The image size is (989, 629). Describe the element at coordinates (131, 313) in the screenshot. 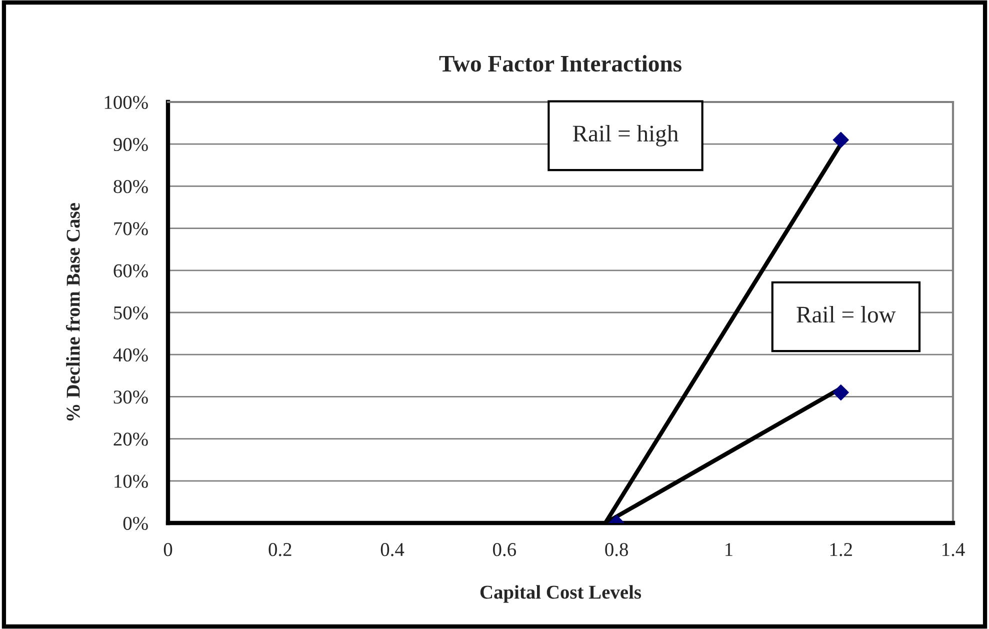

I see `y-tick-label: 50%` at that location.